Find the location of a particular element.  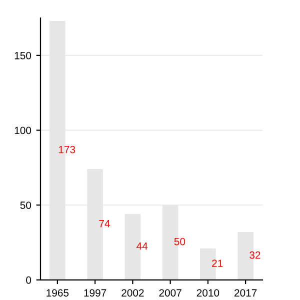

x-tick-label: 2010 is located at coordinates (208, 293).